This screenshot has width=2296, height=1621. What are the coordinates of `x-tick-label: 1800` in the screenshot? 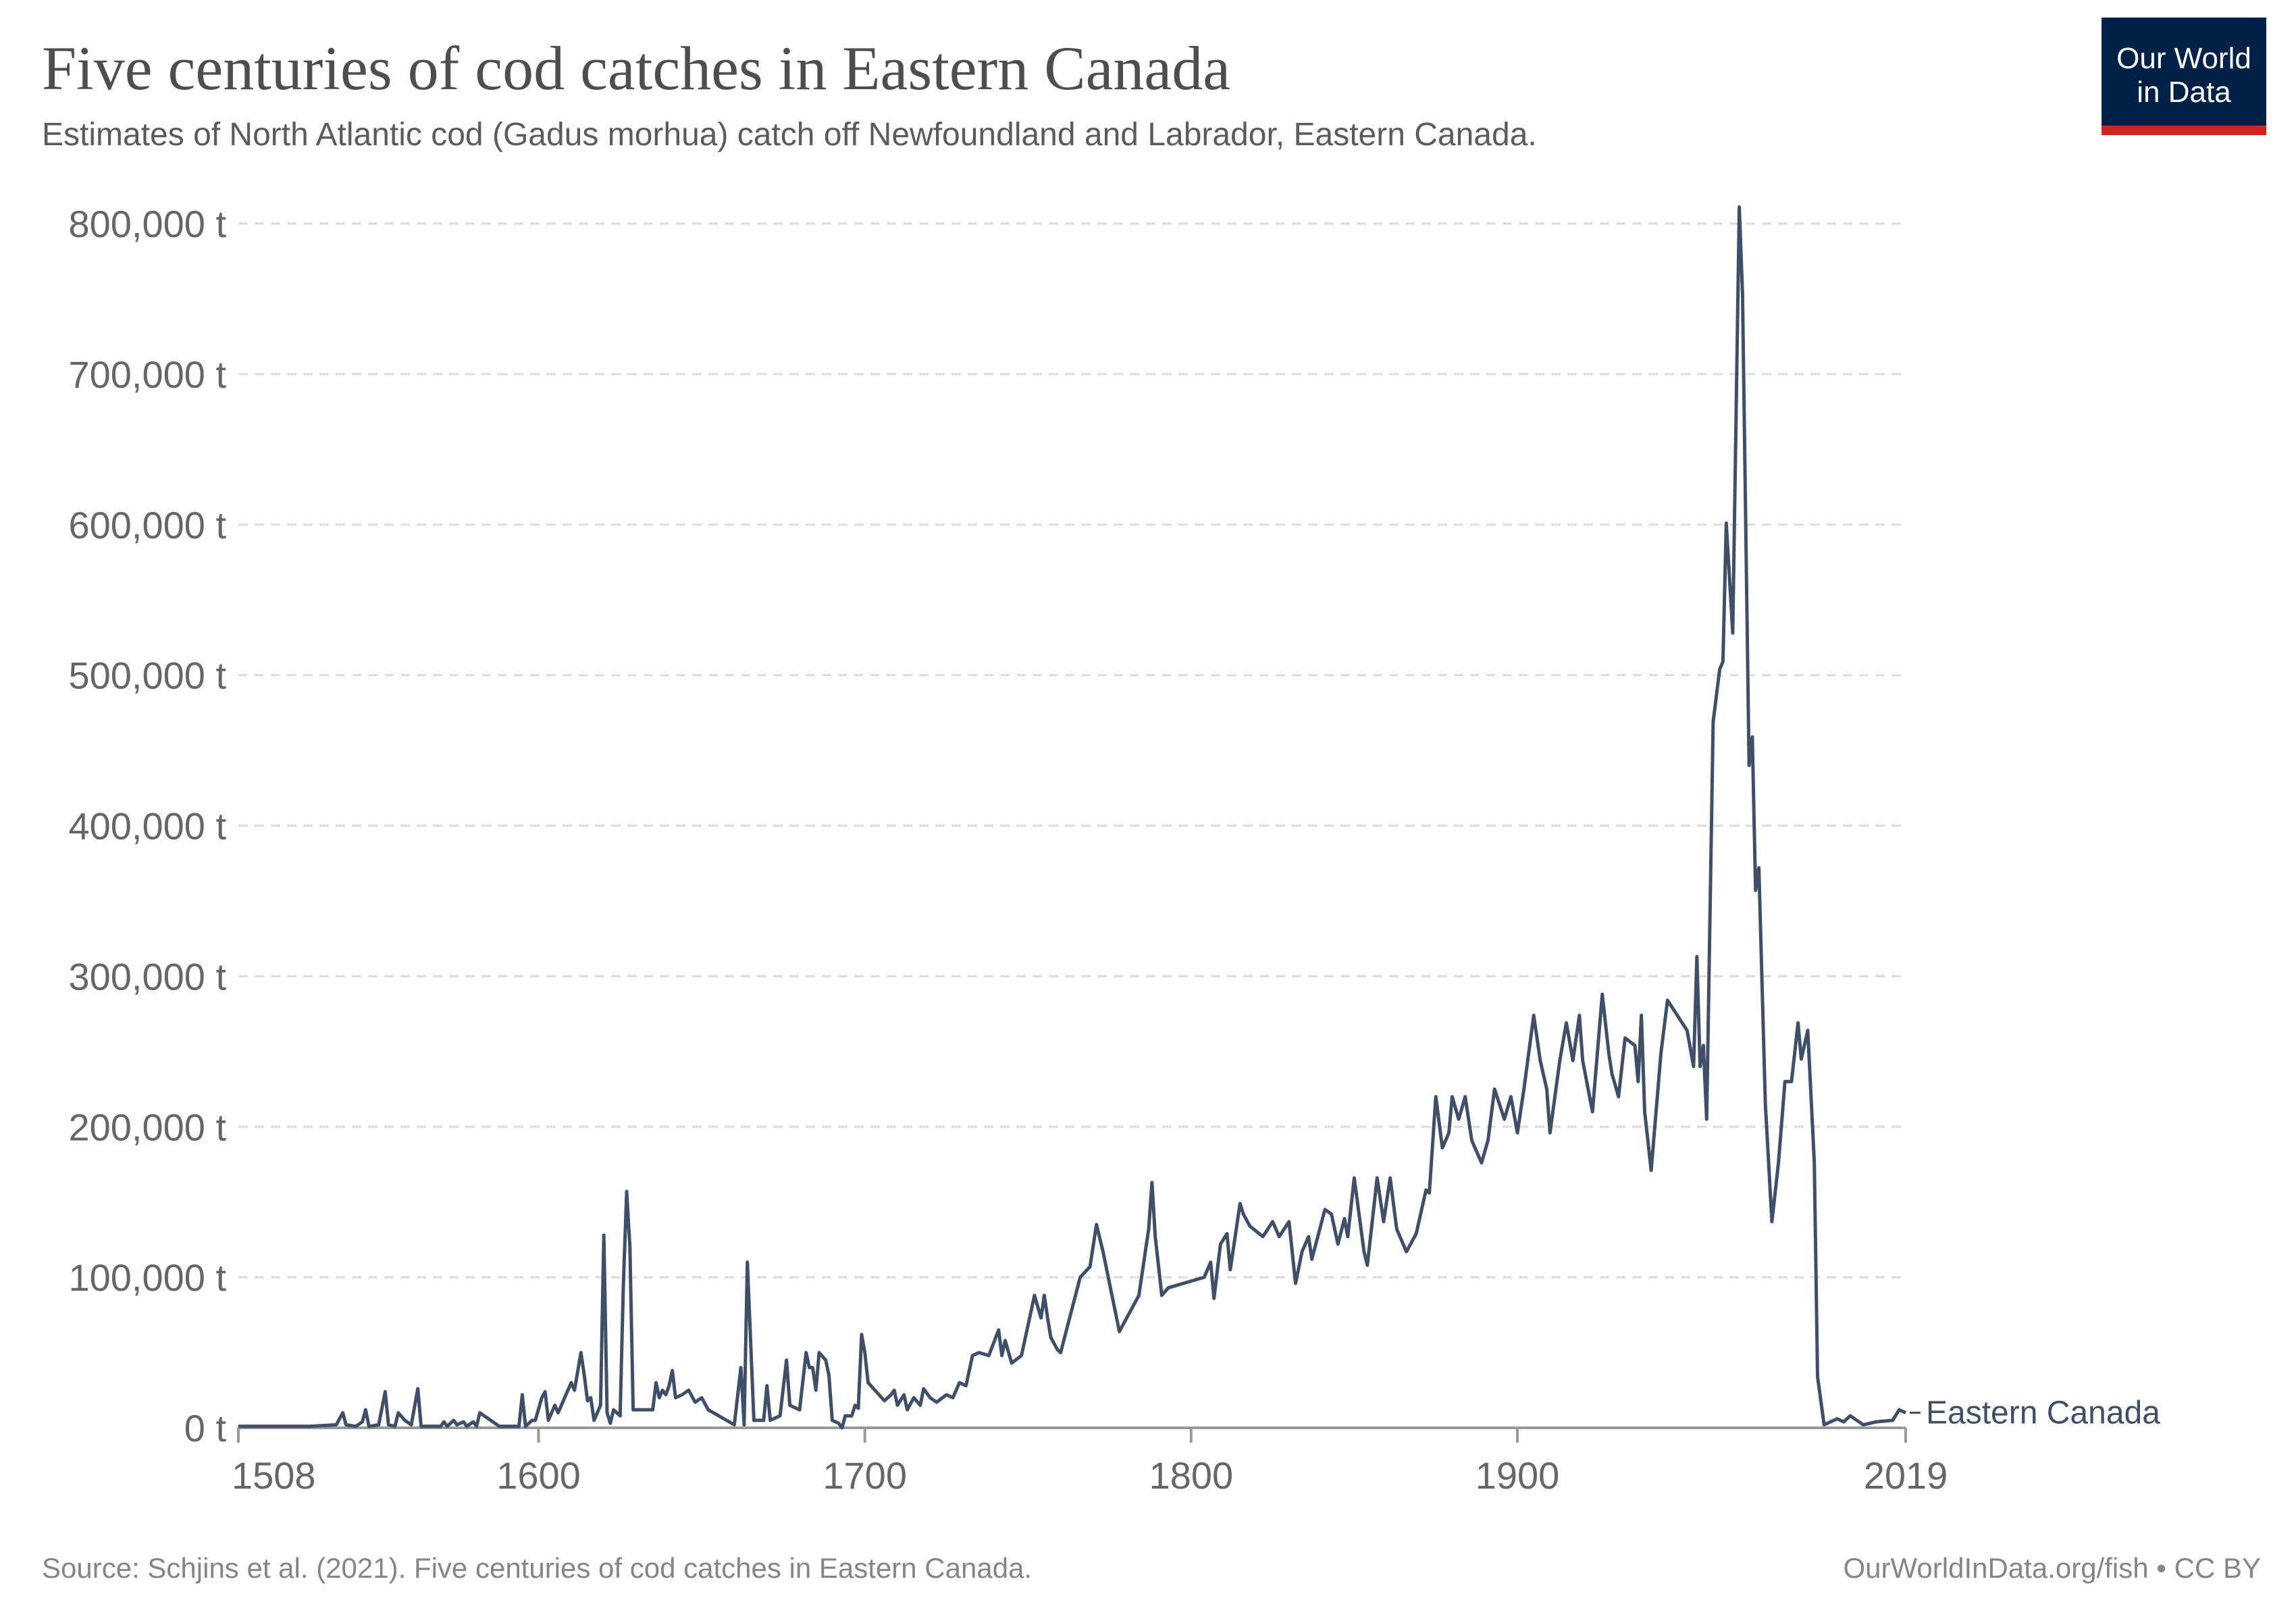 It's located at (1191, 1475).